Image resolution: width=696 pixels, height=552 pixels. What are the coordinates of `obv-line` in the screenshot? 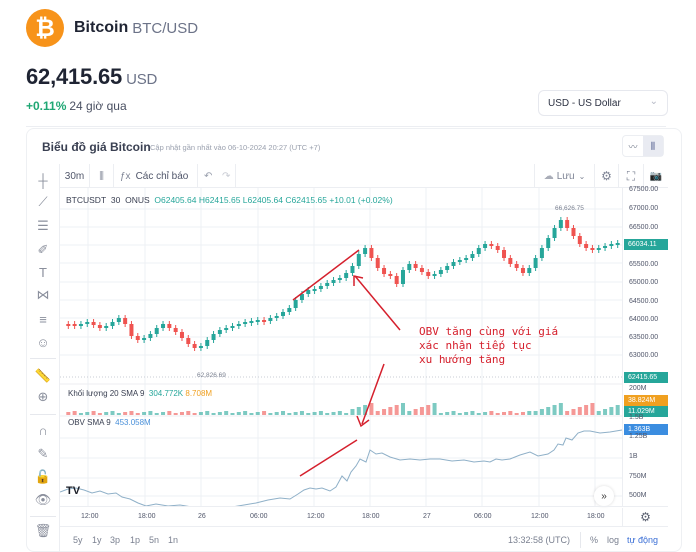 It's located at (341, 467).